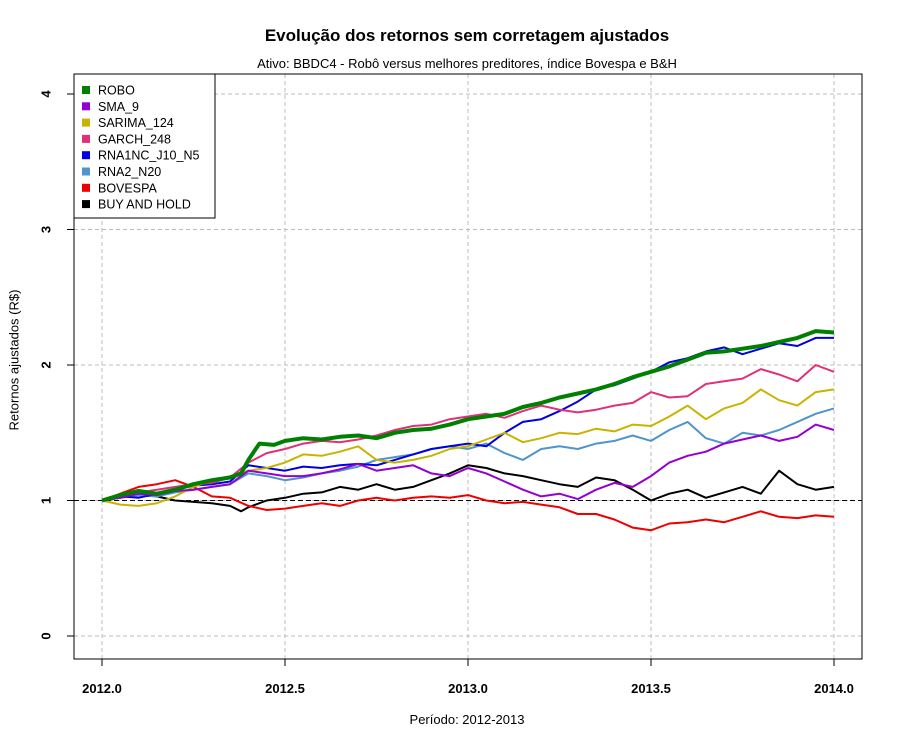 This screenshot has width=900, height=750. I want to click on legend-swatch-rna2-n20, so click(86, 171).